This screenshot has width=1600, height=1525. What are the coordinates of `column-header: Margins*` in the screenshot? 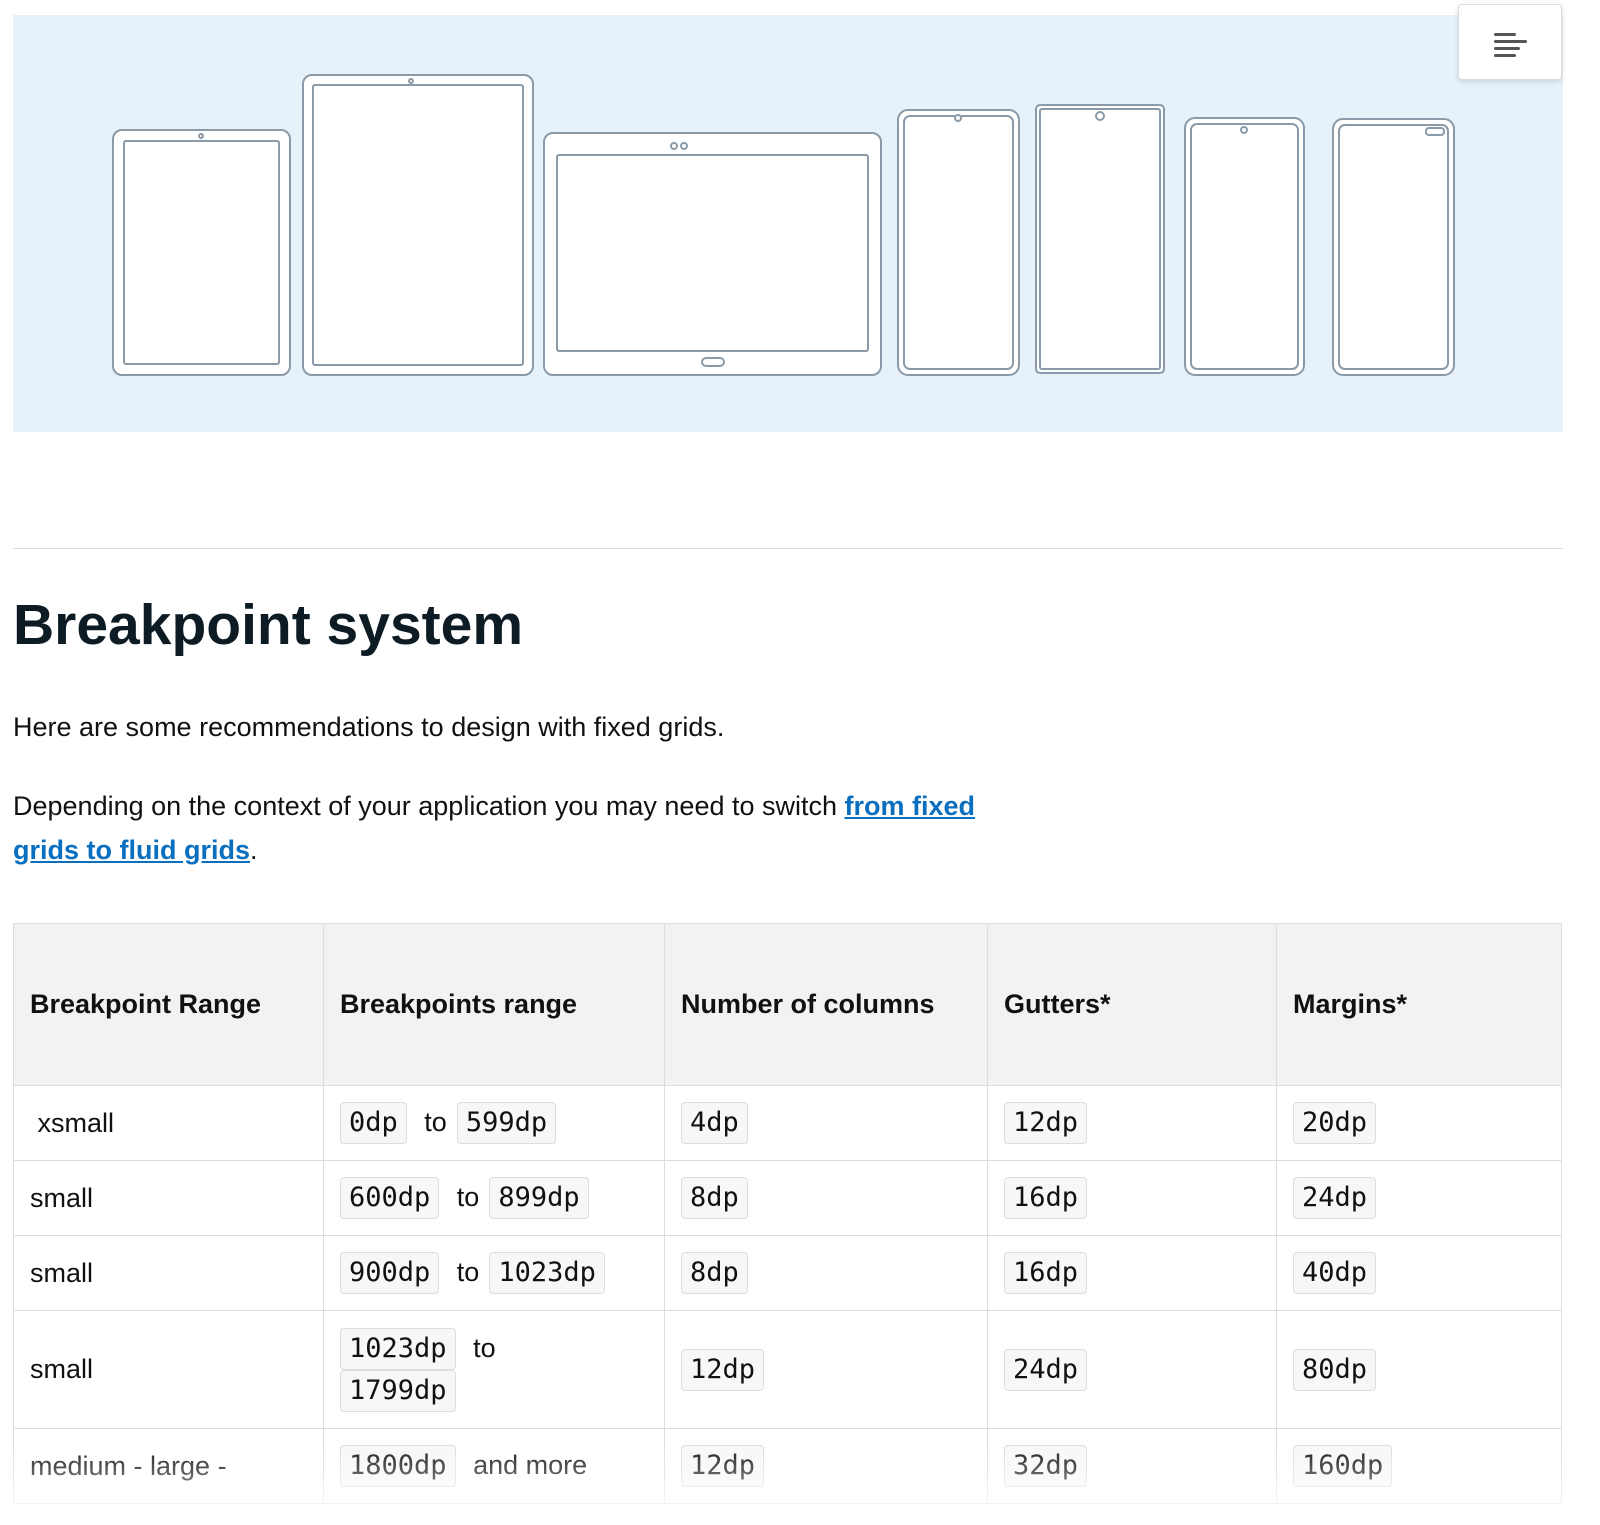 It's located at (1419, 1004).